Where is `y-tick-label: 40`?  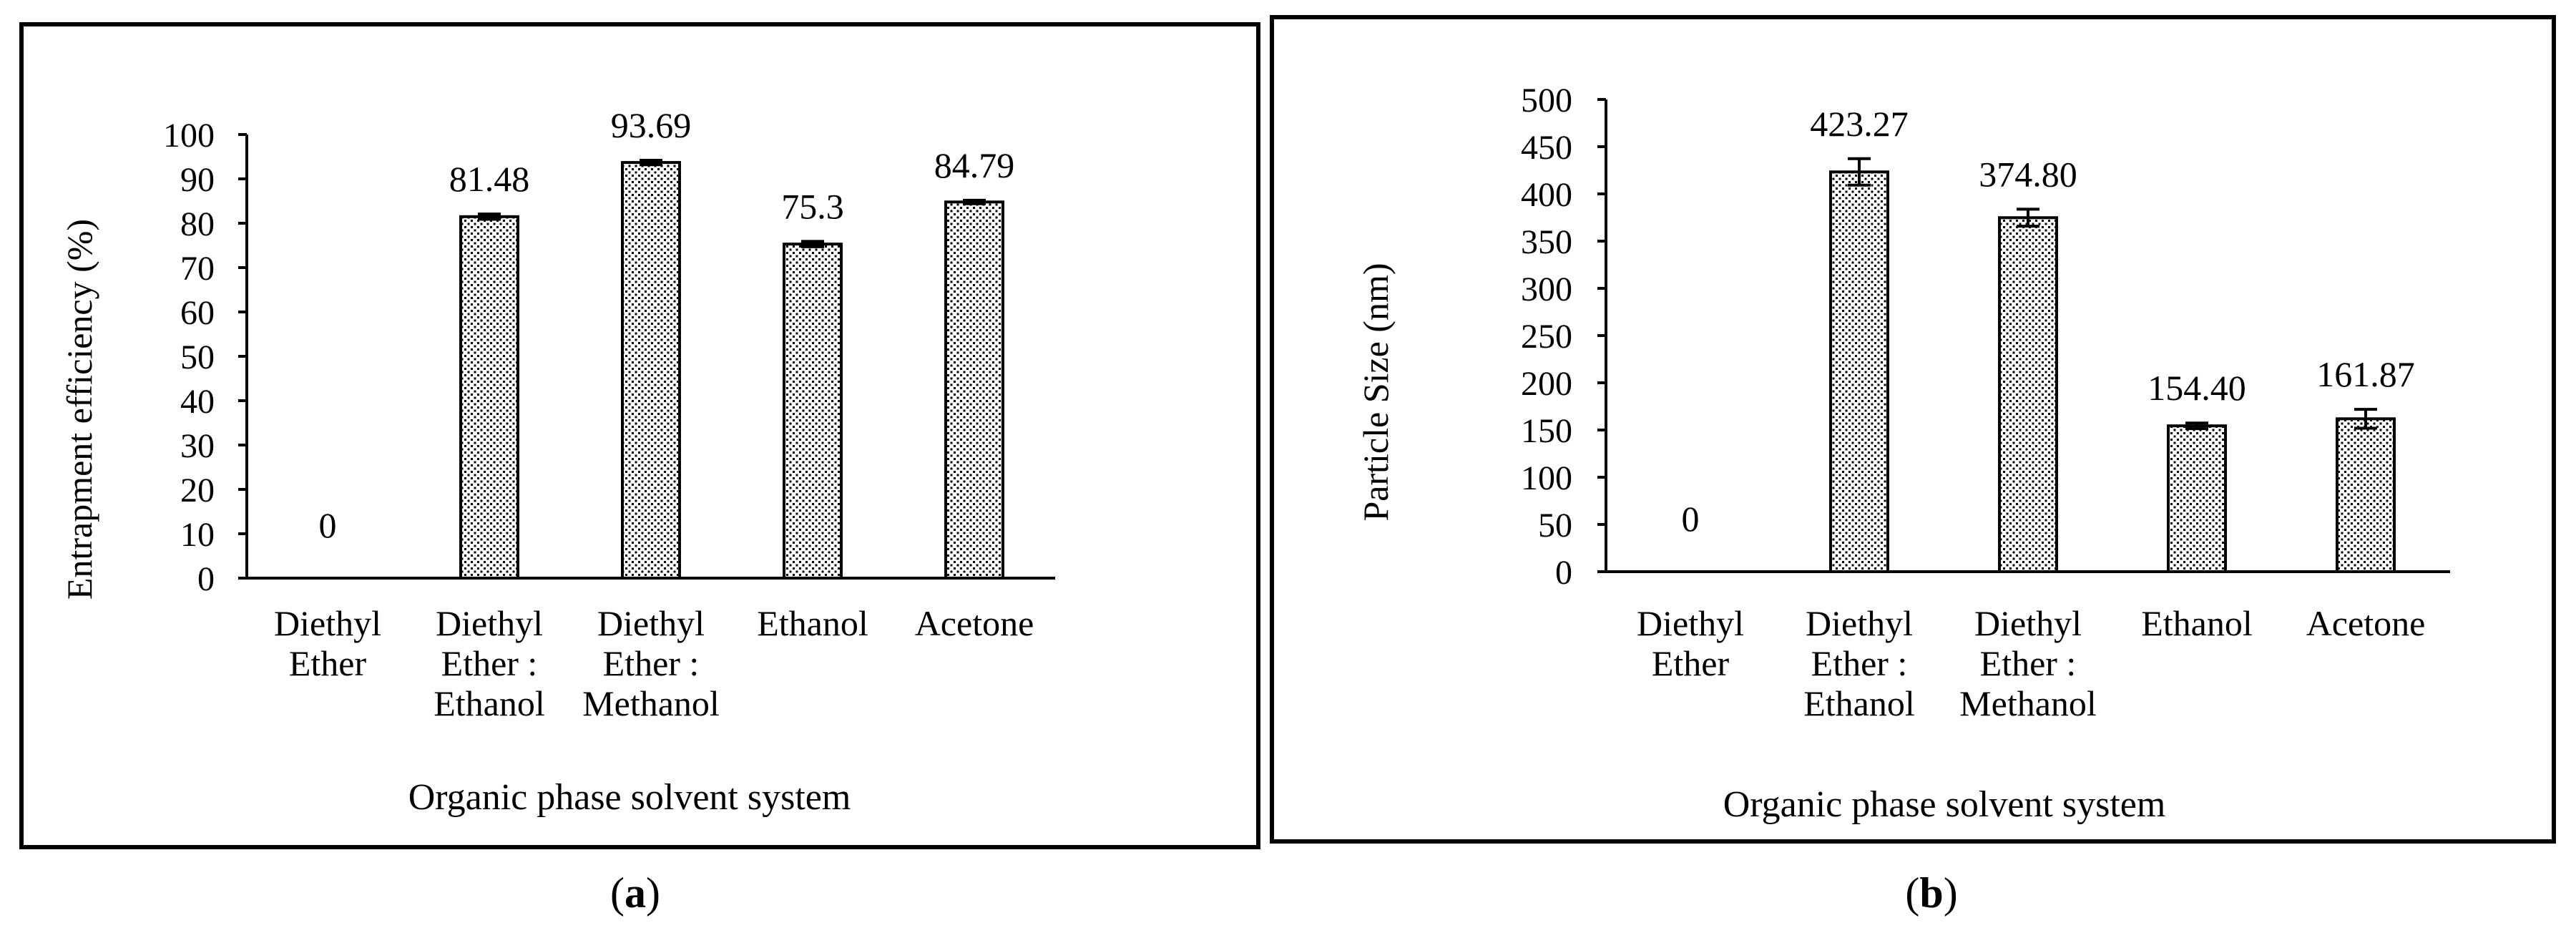
y-tick-label: 40 is located at coordinates (197, 402).